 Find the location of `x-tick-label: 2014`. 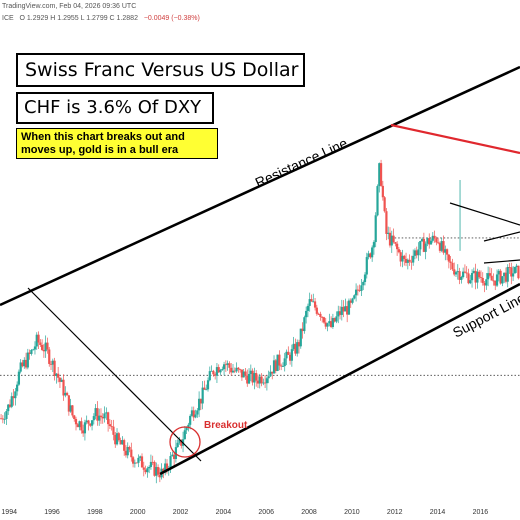

x-tick-label: 2014 is located at coordinates (438, 512).